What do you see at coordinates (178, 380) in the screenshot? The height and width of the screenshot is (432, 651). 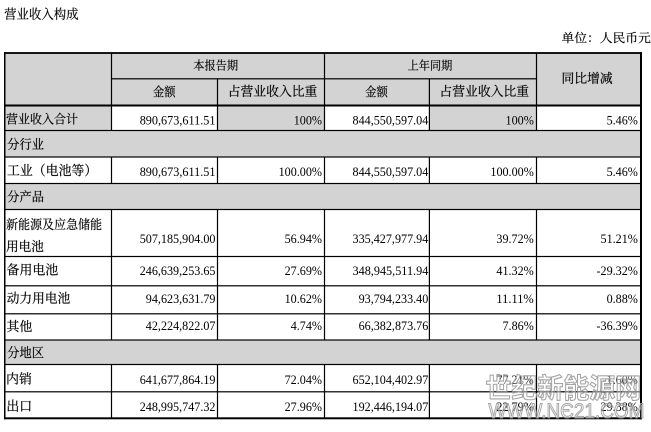 I see `svg-text: 641,677,864.19` at bounding box center [178, 380].